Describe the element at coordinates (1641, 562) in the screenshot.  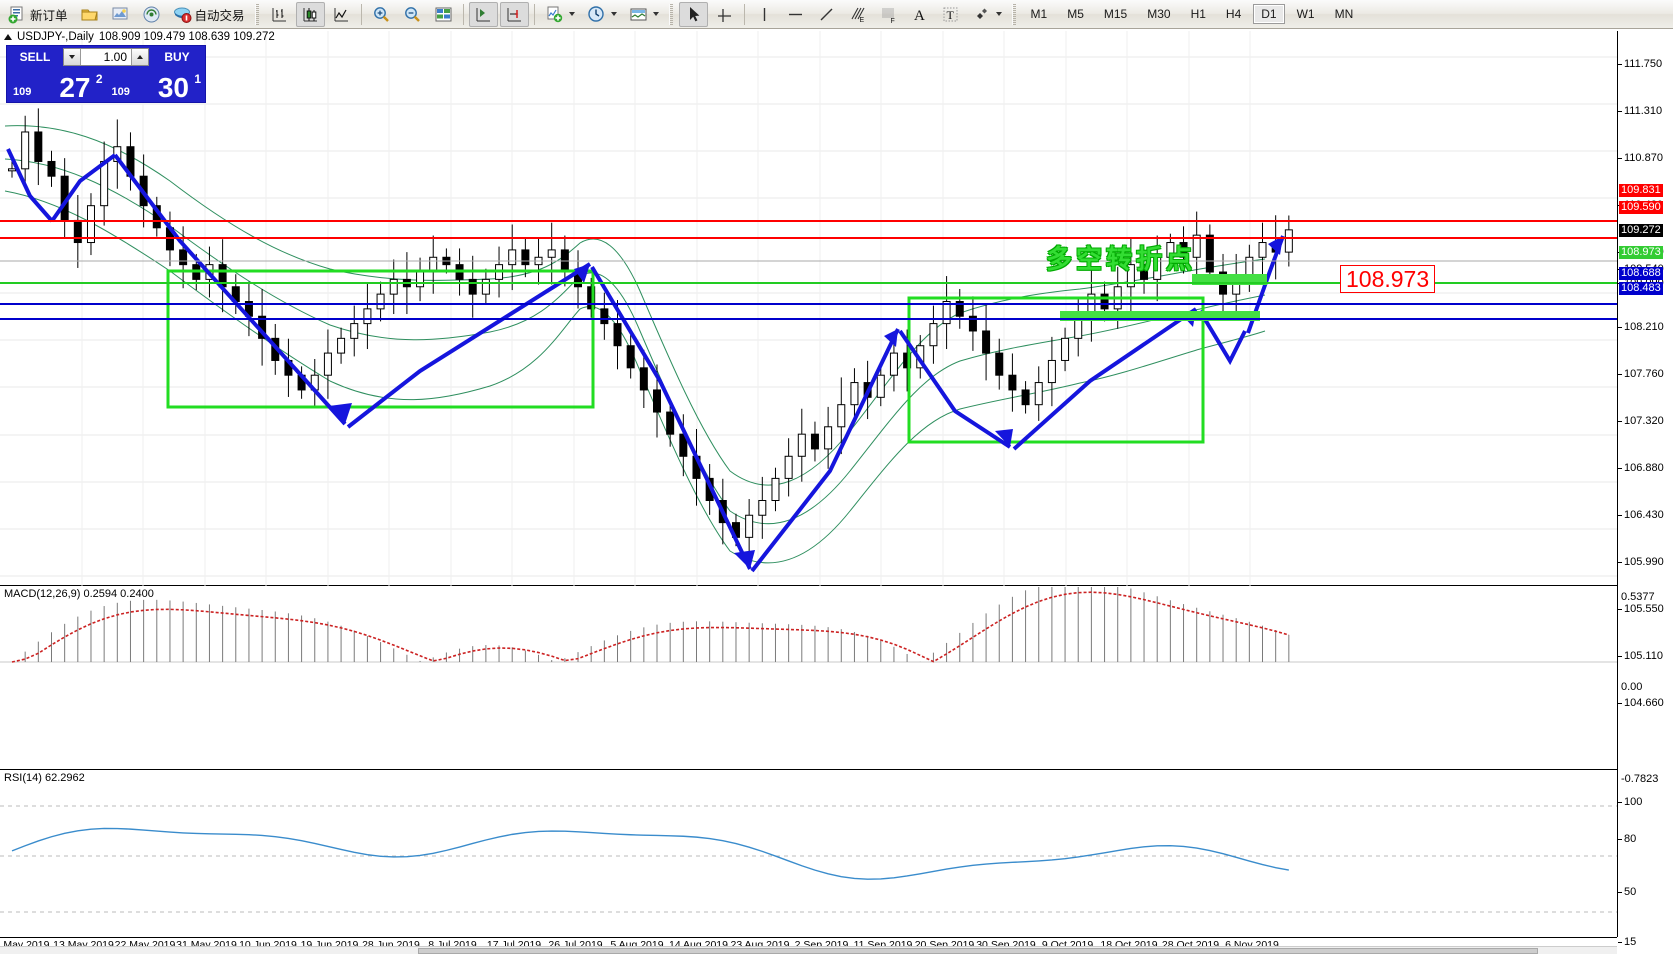
I see `price-tick: 105.990` at that location.